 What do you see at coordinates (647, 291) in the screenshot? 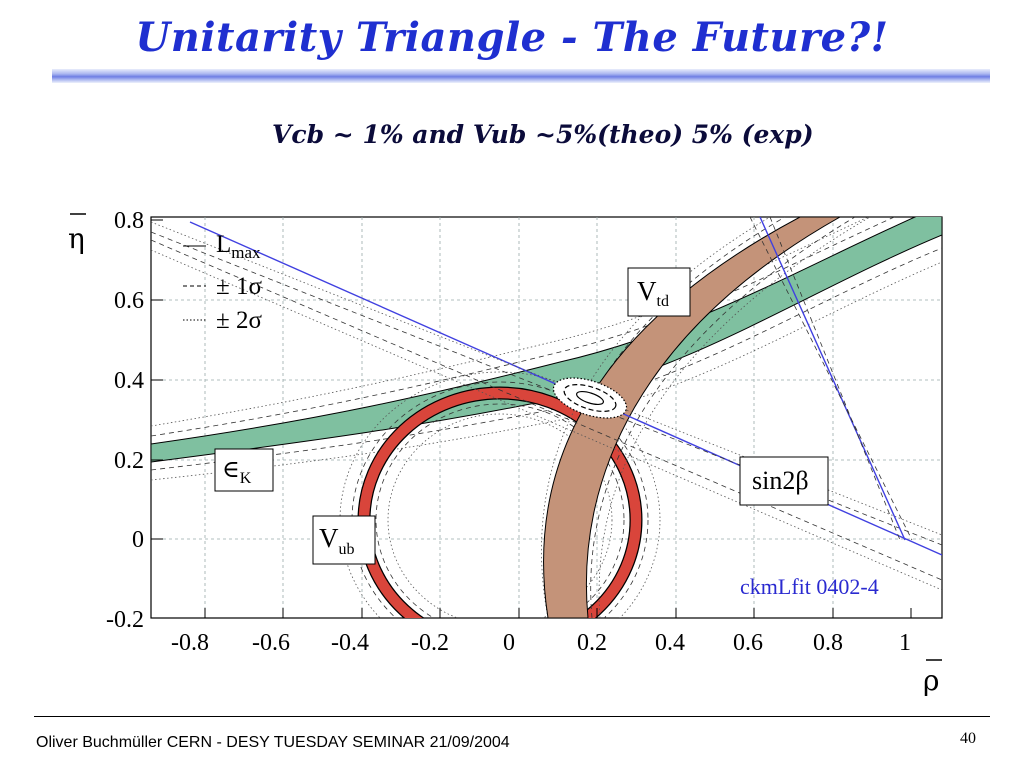
I see `vtd-label: V` at bounding box center [647, 291].